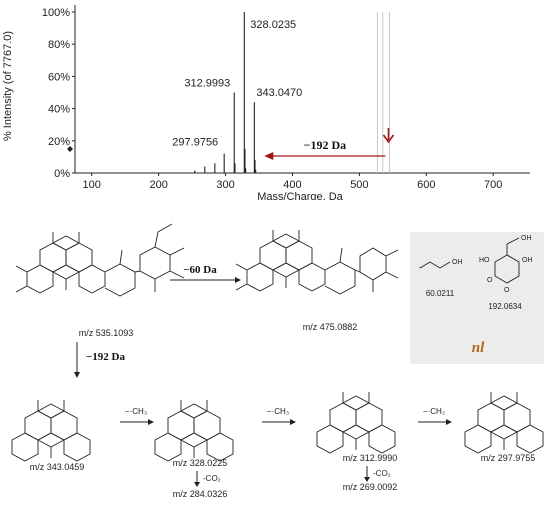  I want to click on loss60-arrow-head, so click(238, 280).